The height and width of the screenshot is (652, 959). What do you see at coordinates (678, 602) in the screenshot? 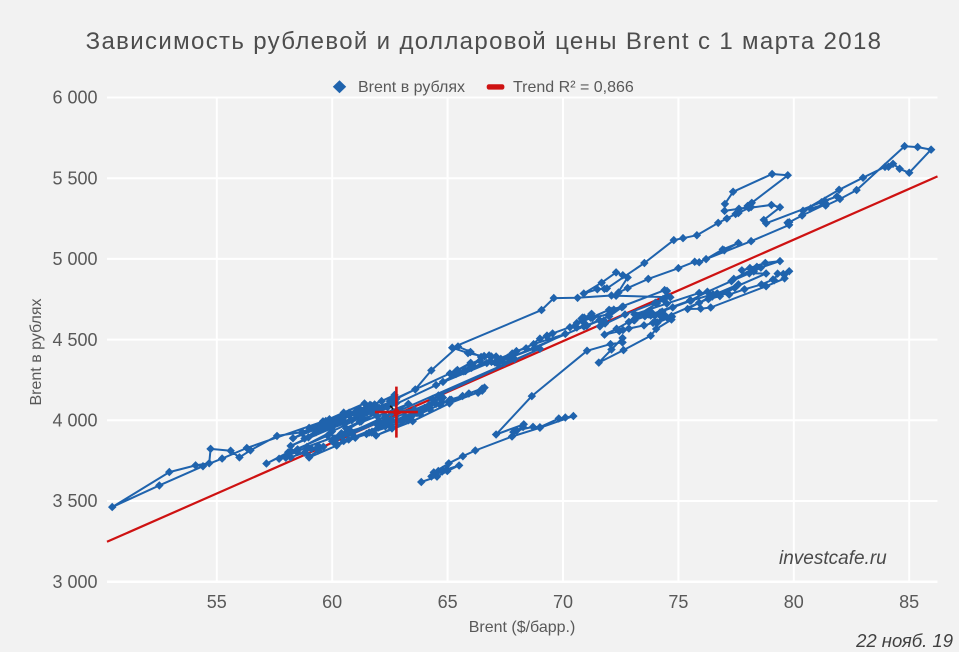
I see `svg-text: 75` at bounding box center [678, 602].